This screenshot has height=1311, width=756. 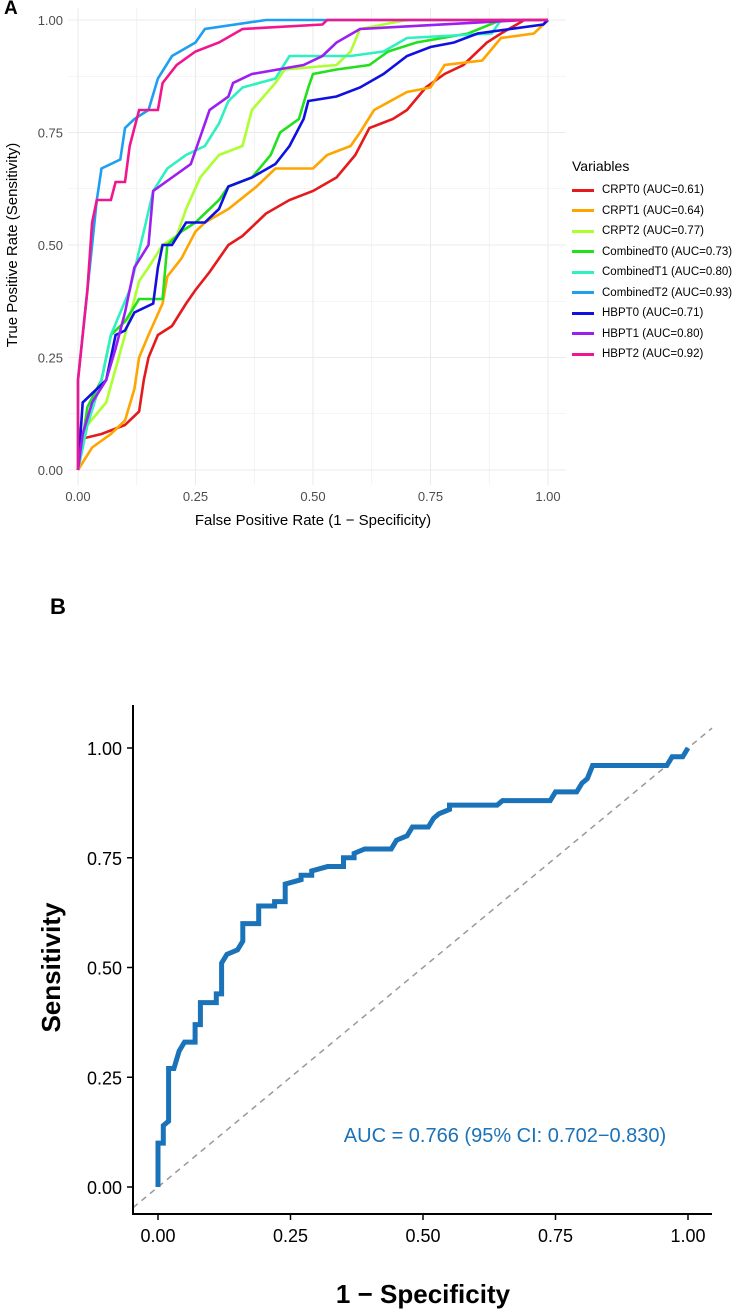 I want to click on legend-label: CombinedT0 (AUC=0.73), so click(x=667, y=251).